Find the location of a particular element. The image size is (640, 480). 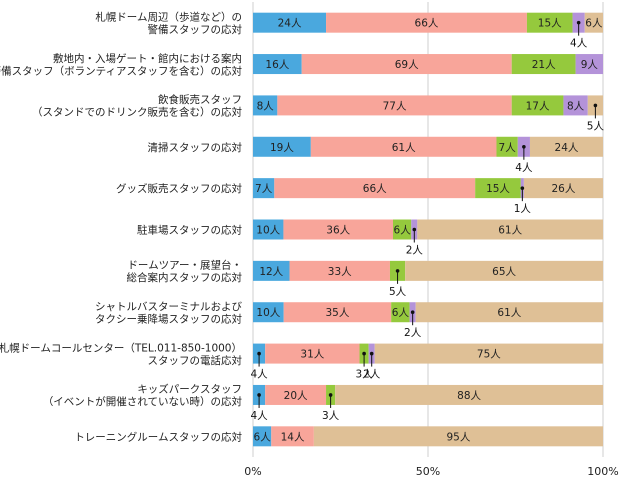

segment-label: 33人 is located at coordinates (340, 272).